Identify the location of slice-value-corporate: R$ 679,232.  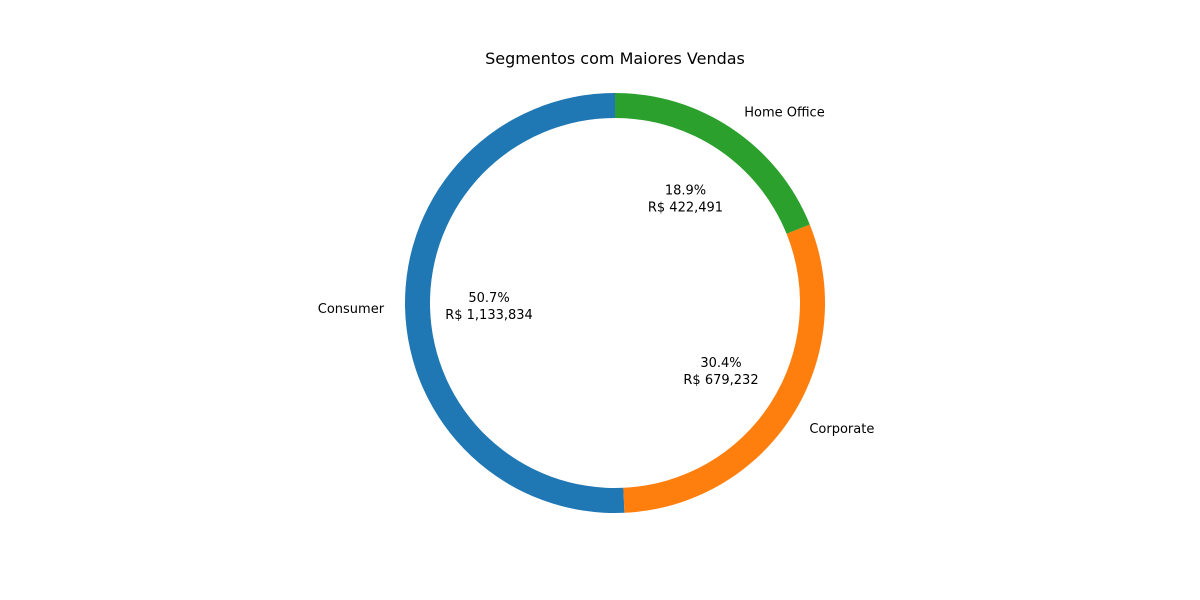
(720, 380).